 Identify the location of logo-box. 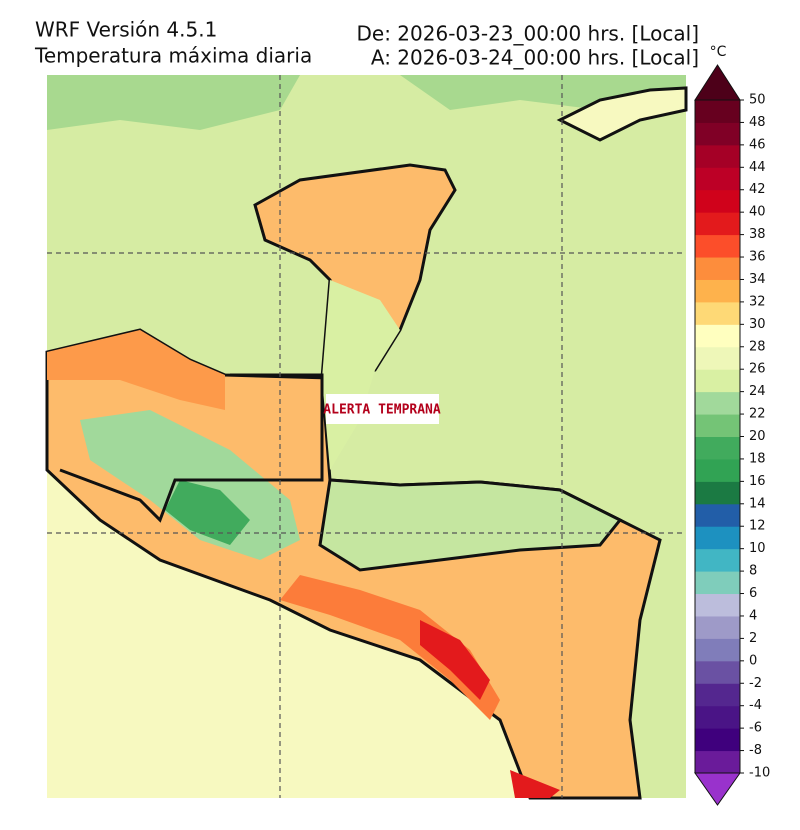
(382, 409).